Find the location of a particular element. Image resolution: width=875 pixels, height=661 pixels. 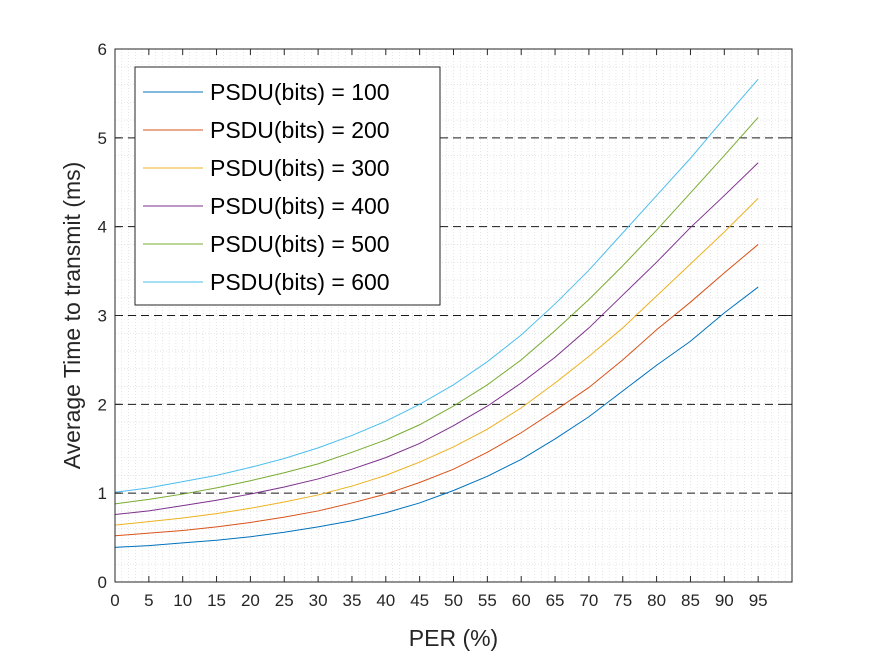

x-tick-label: 25 is located at coordinates (284, 600).